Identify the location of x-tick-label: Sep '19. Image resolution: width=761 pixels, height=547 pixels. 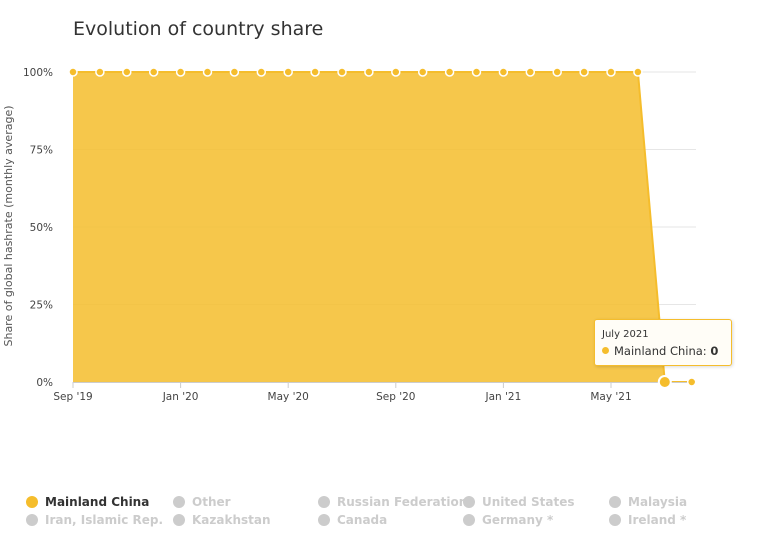
(72, 397).